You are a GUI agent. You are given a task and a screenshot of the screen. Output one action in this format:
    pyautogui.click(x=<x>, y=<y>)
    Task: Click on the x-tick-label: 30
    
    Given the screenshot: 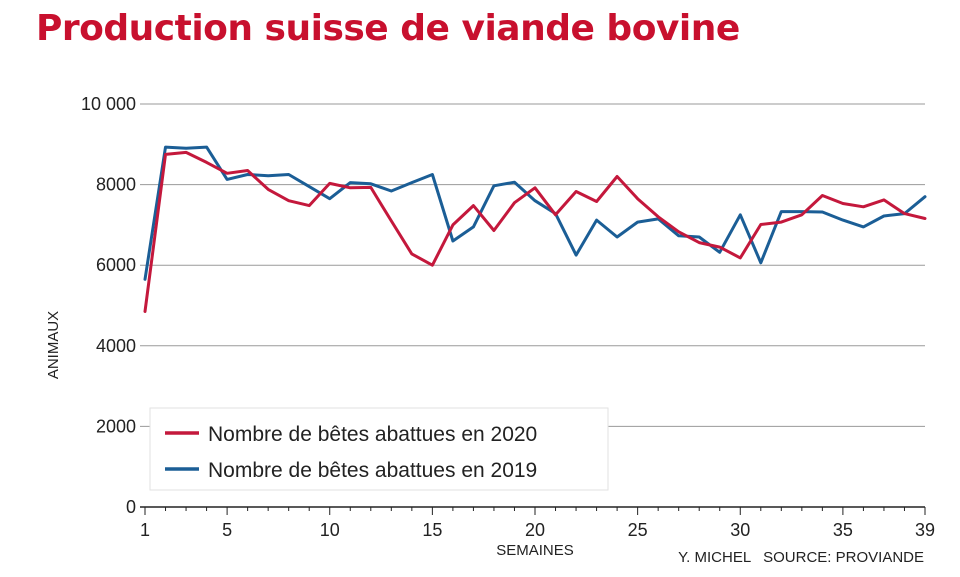 What is the action you would take?
    pyautogui.click(x=740, y=530)
    